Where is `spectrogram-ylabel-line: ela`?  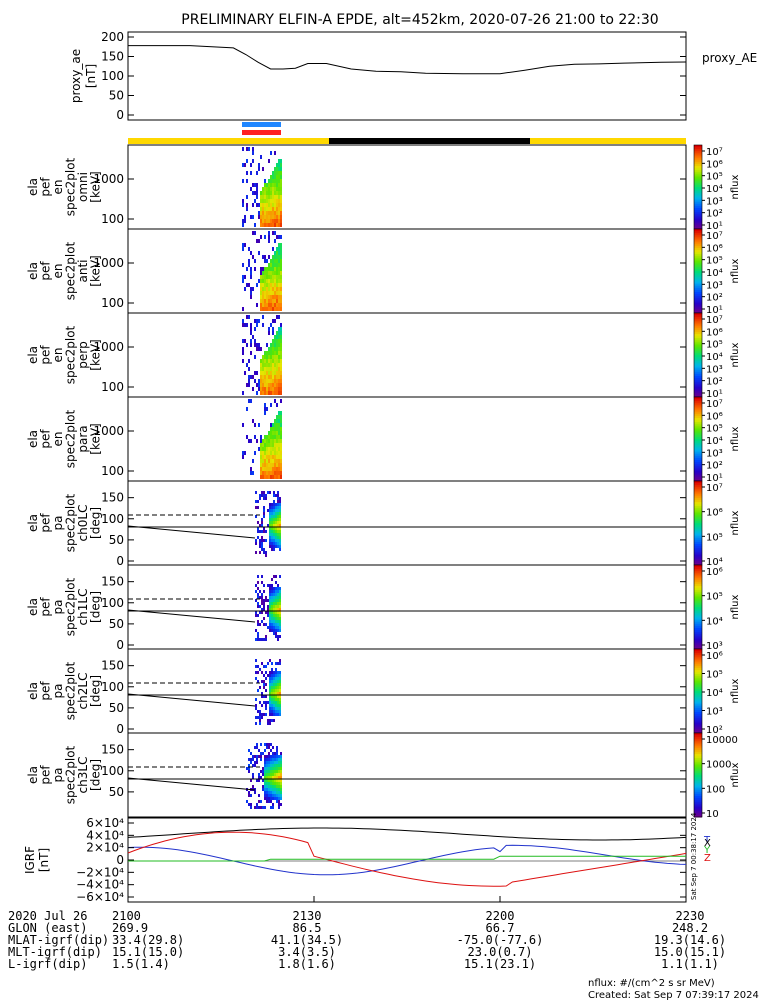
spectrogram-ylabel-line: ela is located at coordinates (33, 523).